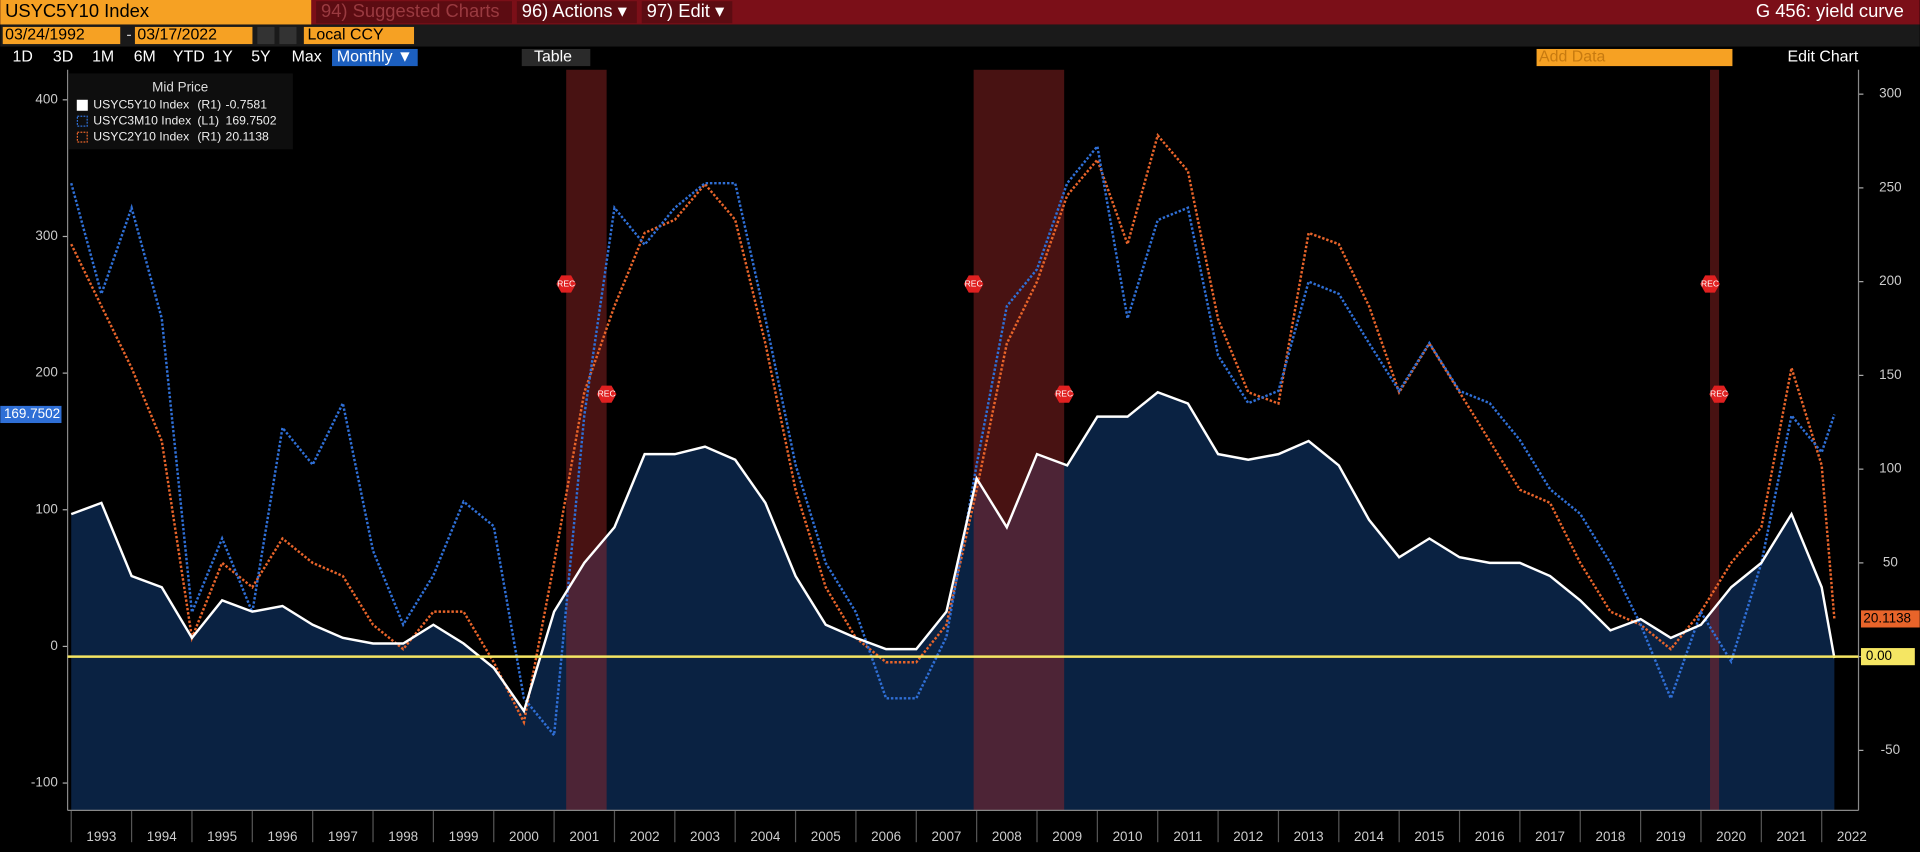  Describe the element at coordinates (1429, 836) in the screenshot. I see `x-tick-label: 2015` at that location.